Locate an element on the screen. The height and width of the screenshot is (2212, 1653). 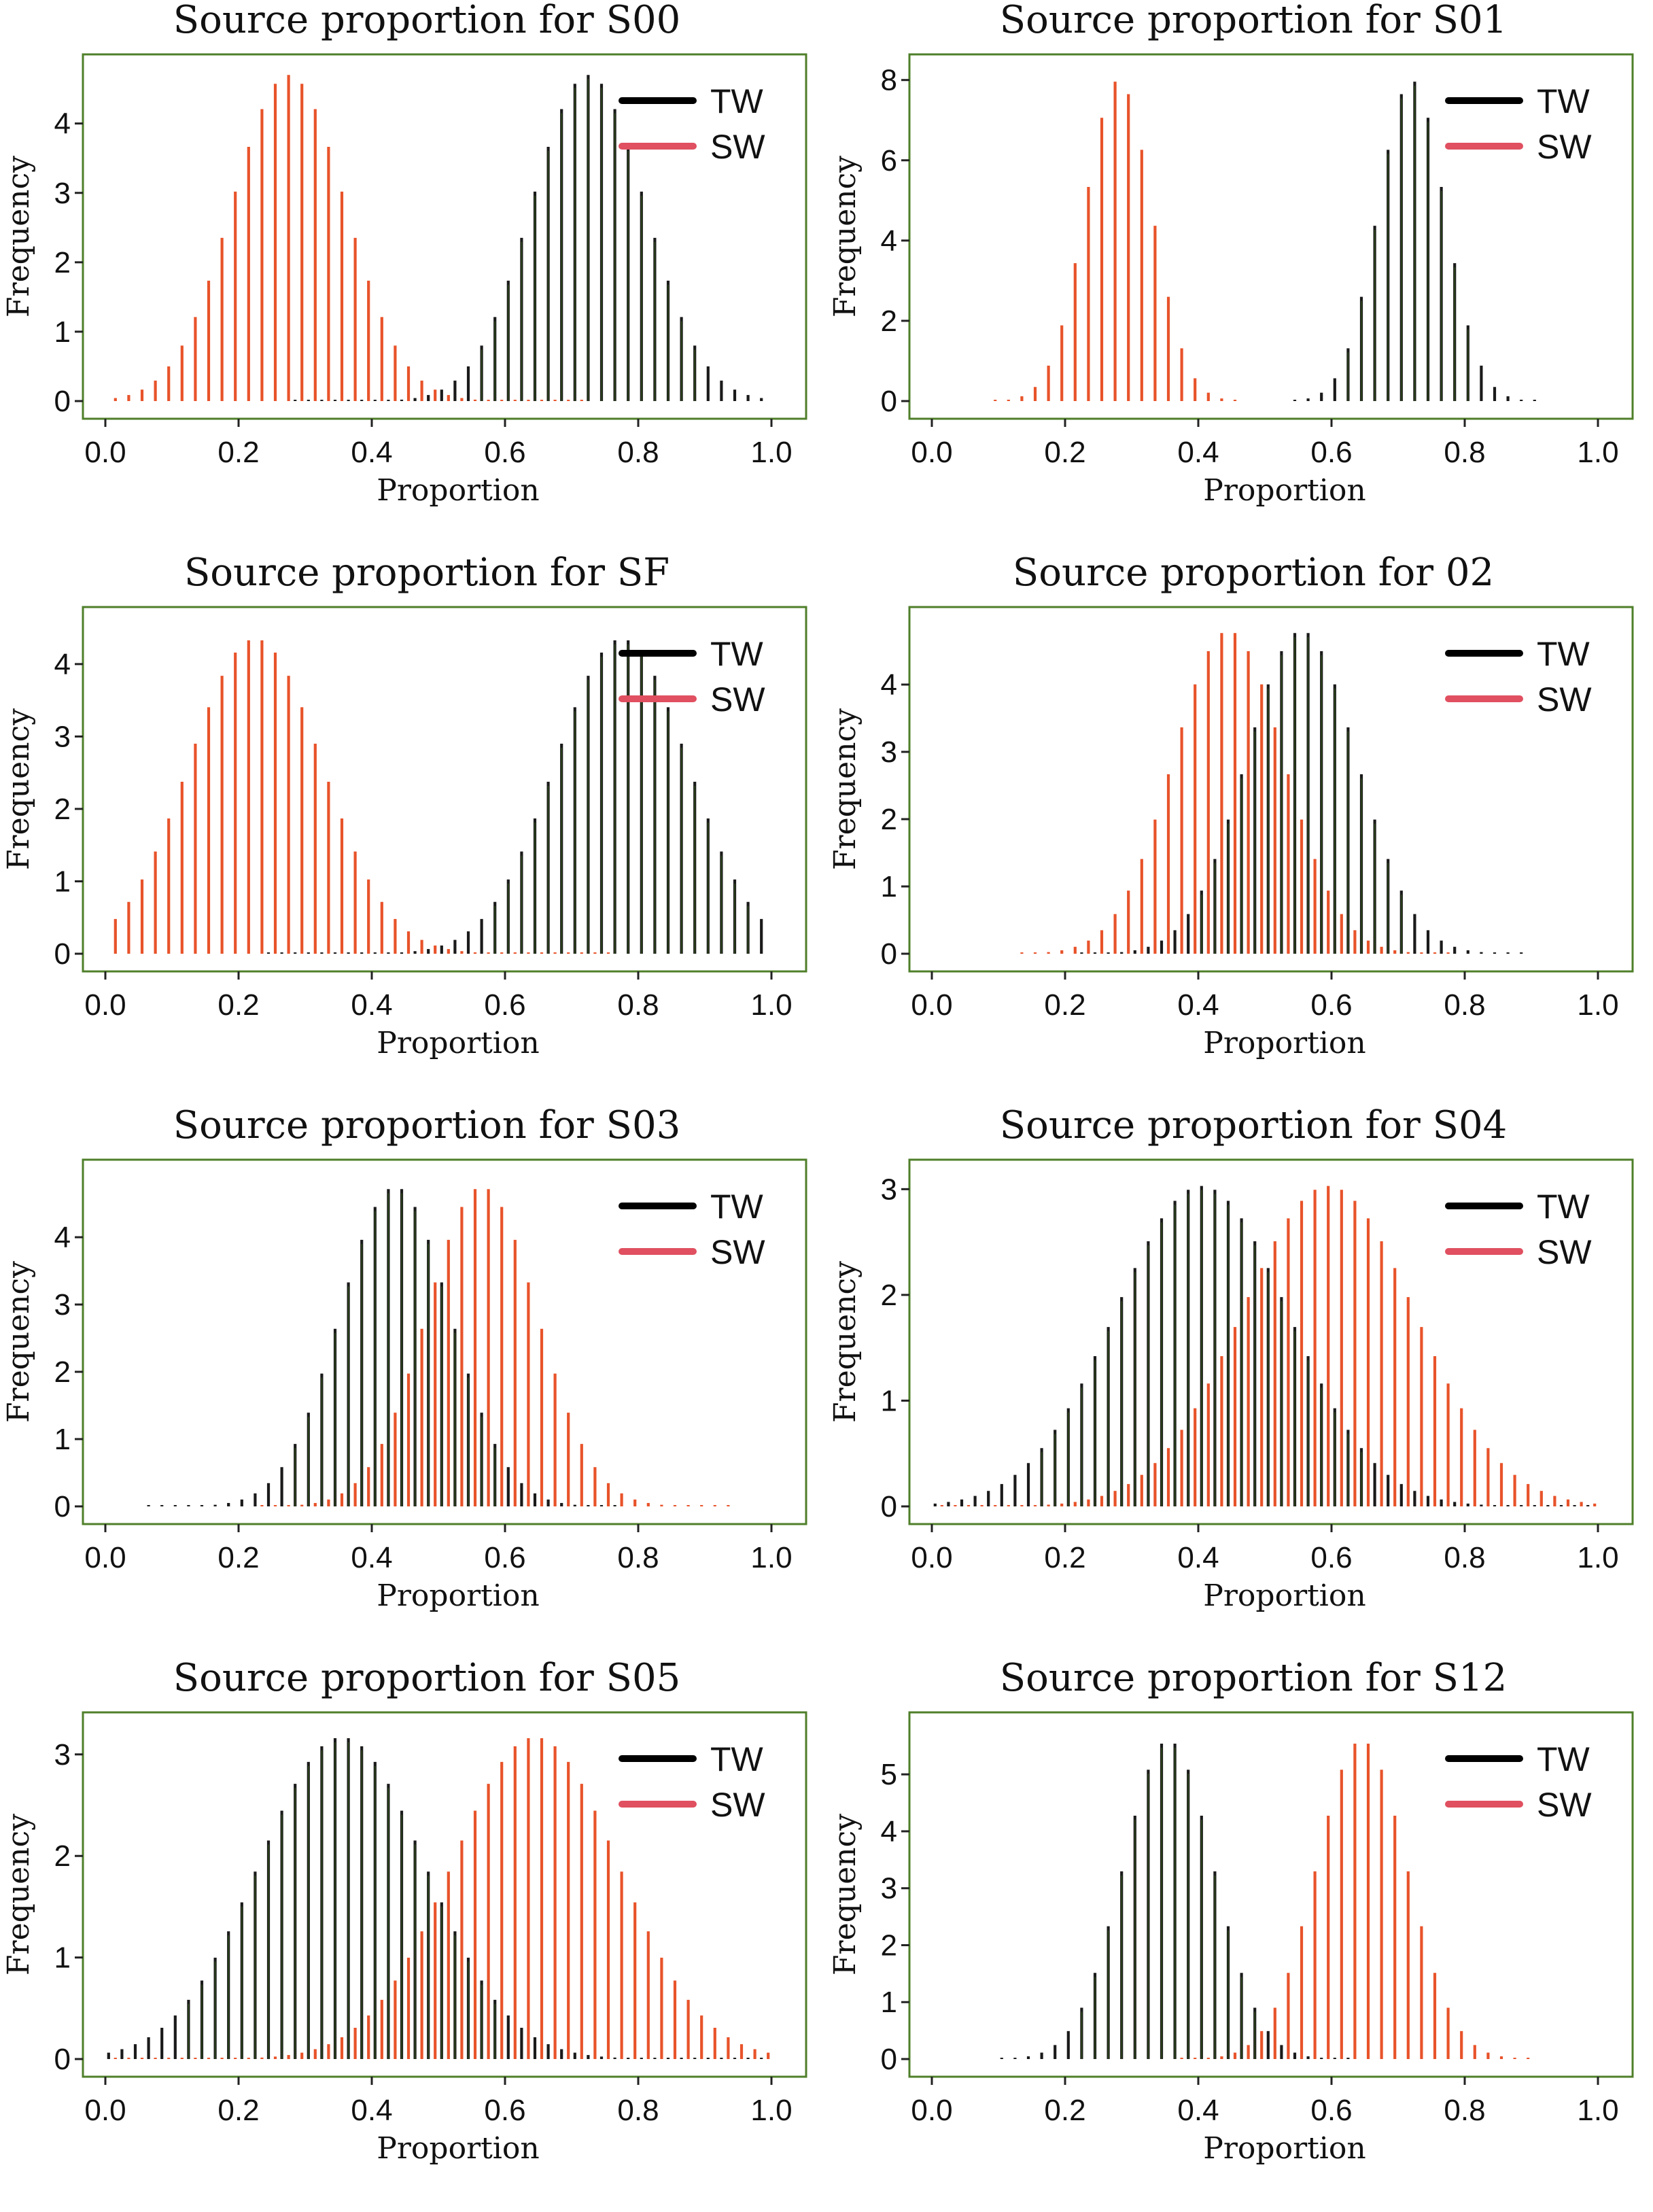
y-tick-label: 6 is located at coordinates (889, 160).